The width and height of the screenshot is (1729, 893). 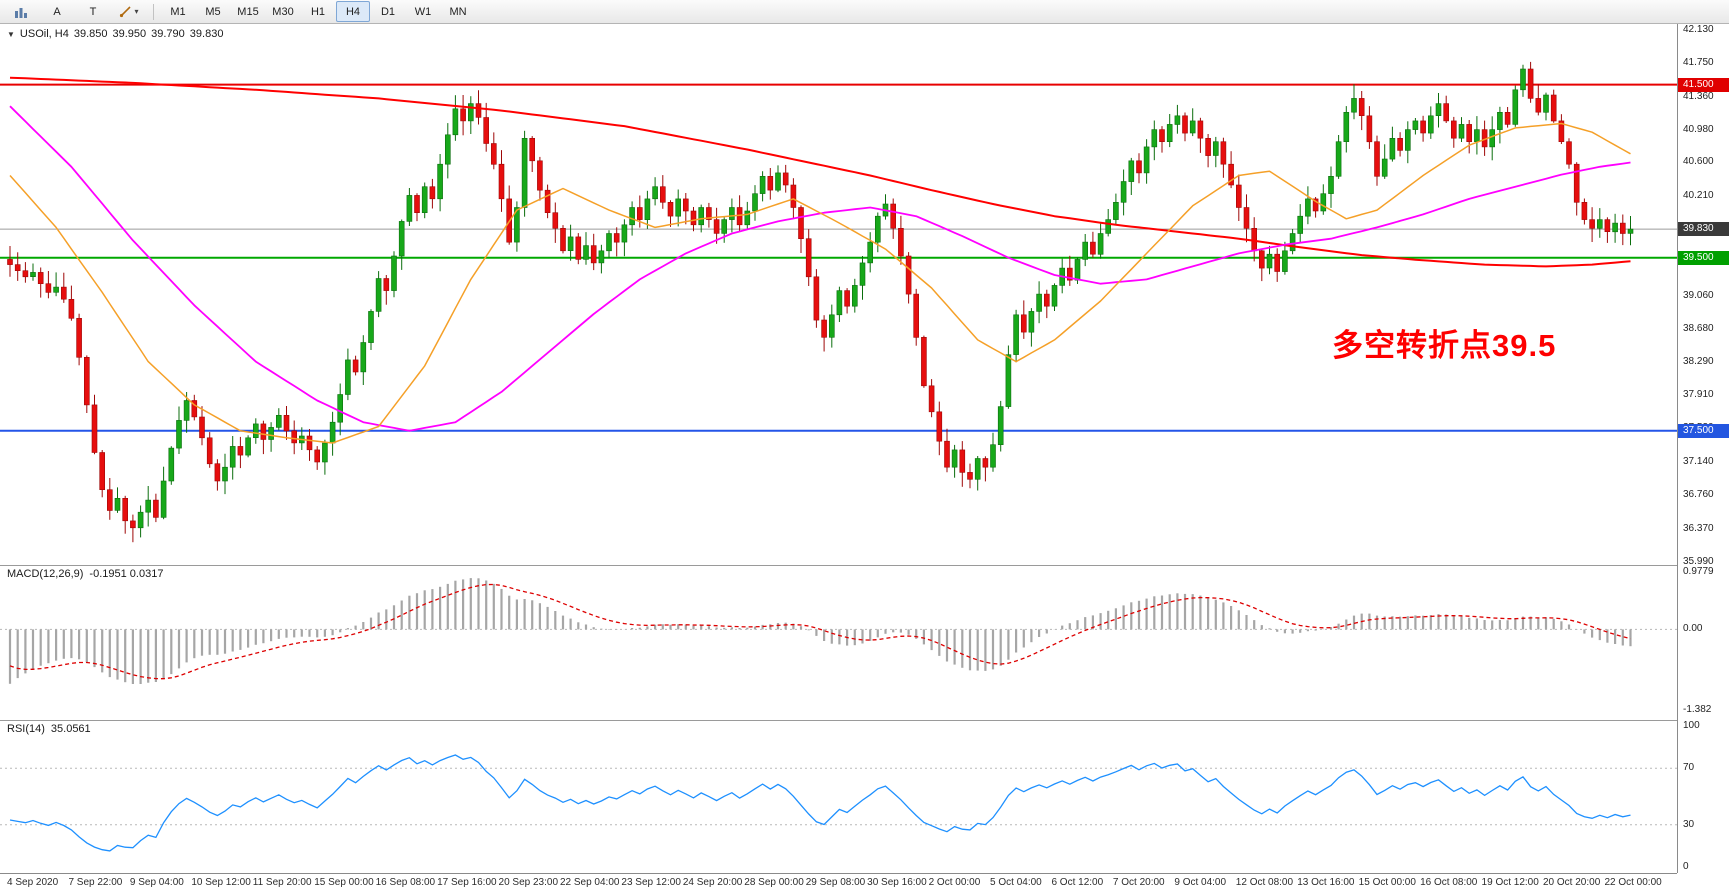 What do you see at coordinates (1698, 196) in the screenshot?
I see `price-tick-40.210: 40.210` at bounding box center [1698, 196].